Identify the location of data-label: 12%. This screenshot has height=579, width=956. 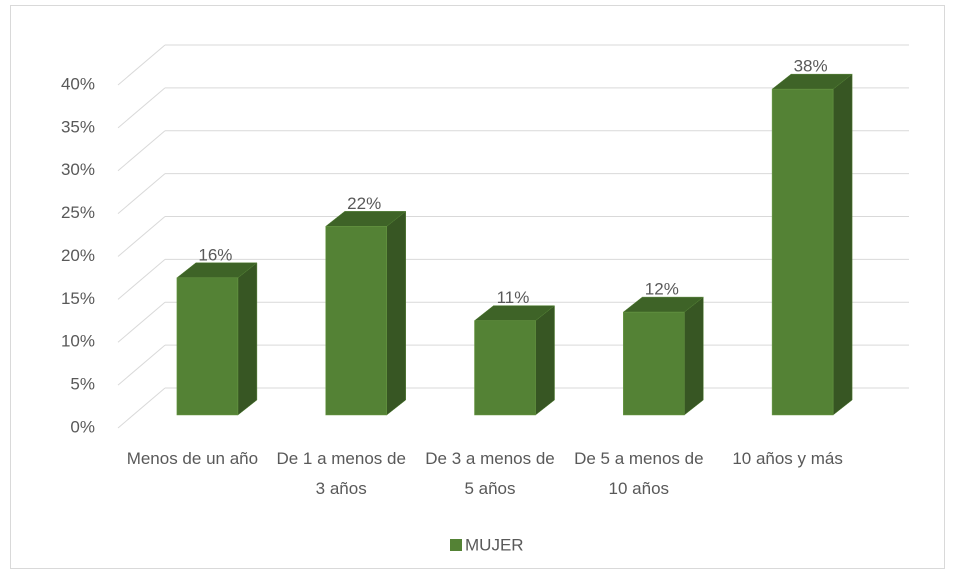
(662, 289).